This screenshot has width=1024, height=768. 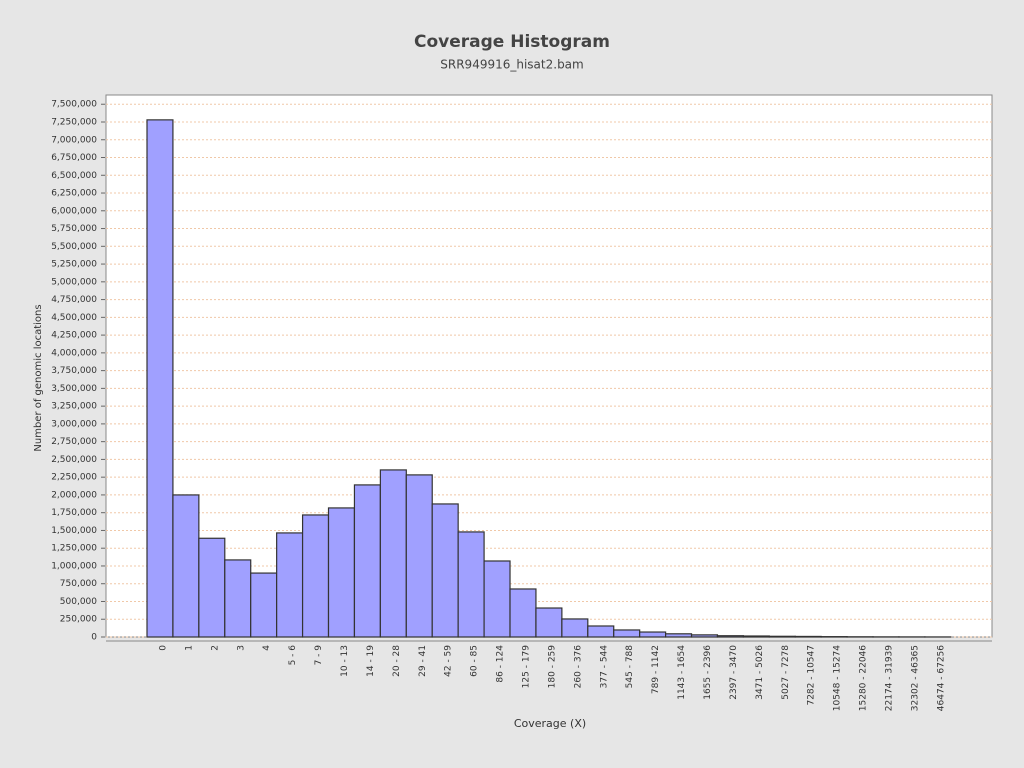 What do you see at coordinates (74, 336) in the screenshot?
I see `y-tick-label: 4,250,000` at bounding box center [74, 336].